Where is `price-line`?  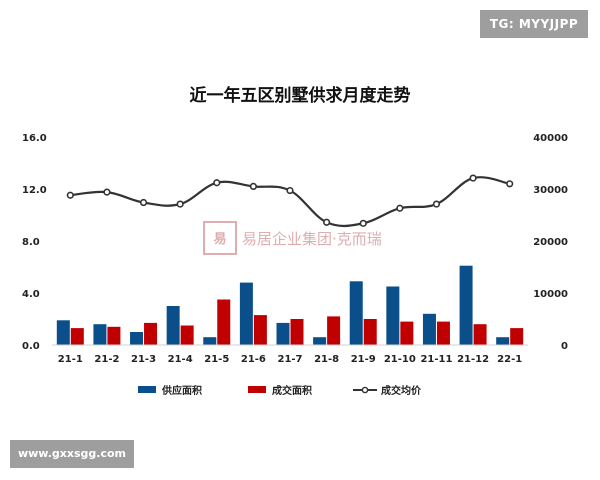
price-line is located at coordinates (290, 202).